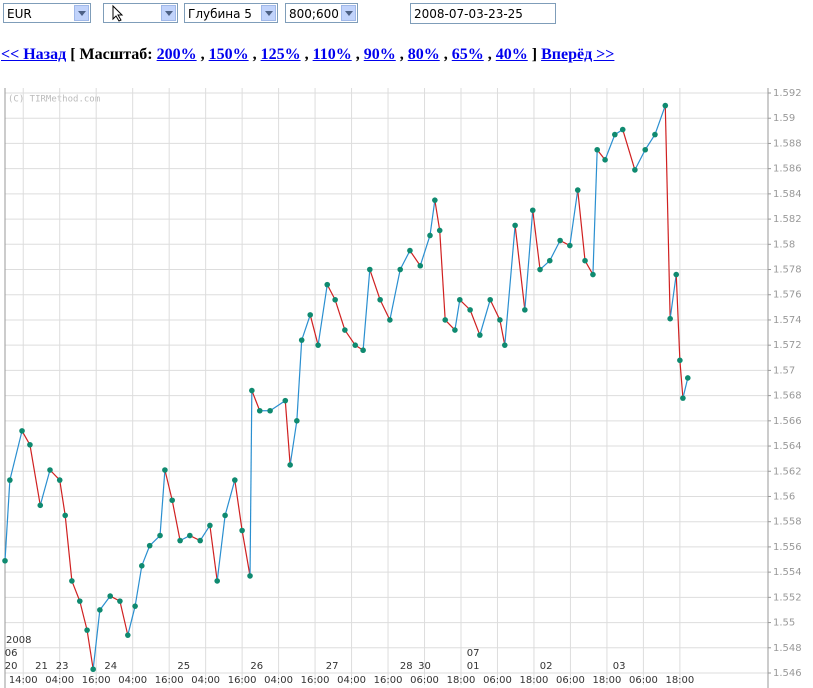 The image size is (813, 688). I want to click on scale-link: 150%, so click(228, 54).